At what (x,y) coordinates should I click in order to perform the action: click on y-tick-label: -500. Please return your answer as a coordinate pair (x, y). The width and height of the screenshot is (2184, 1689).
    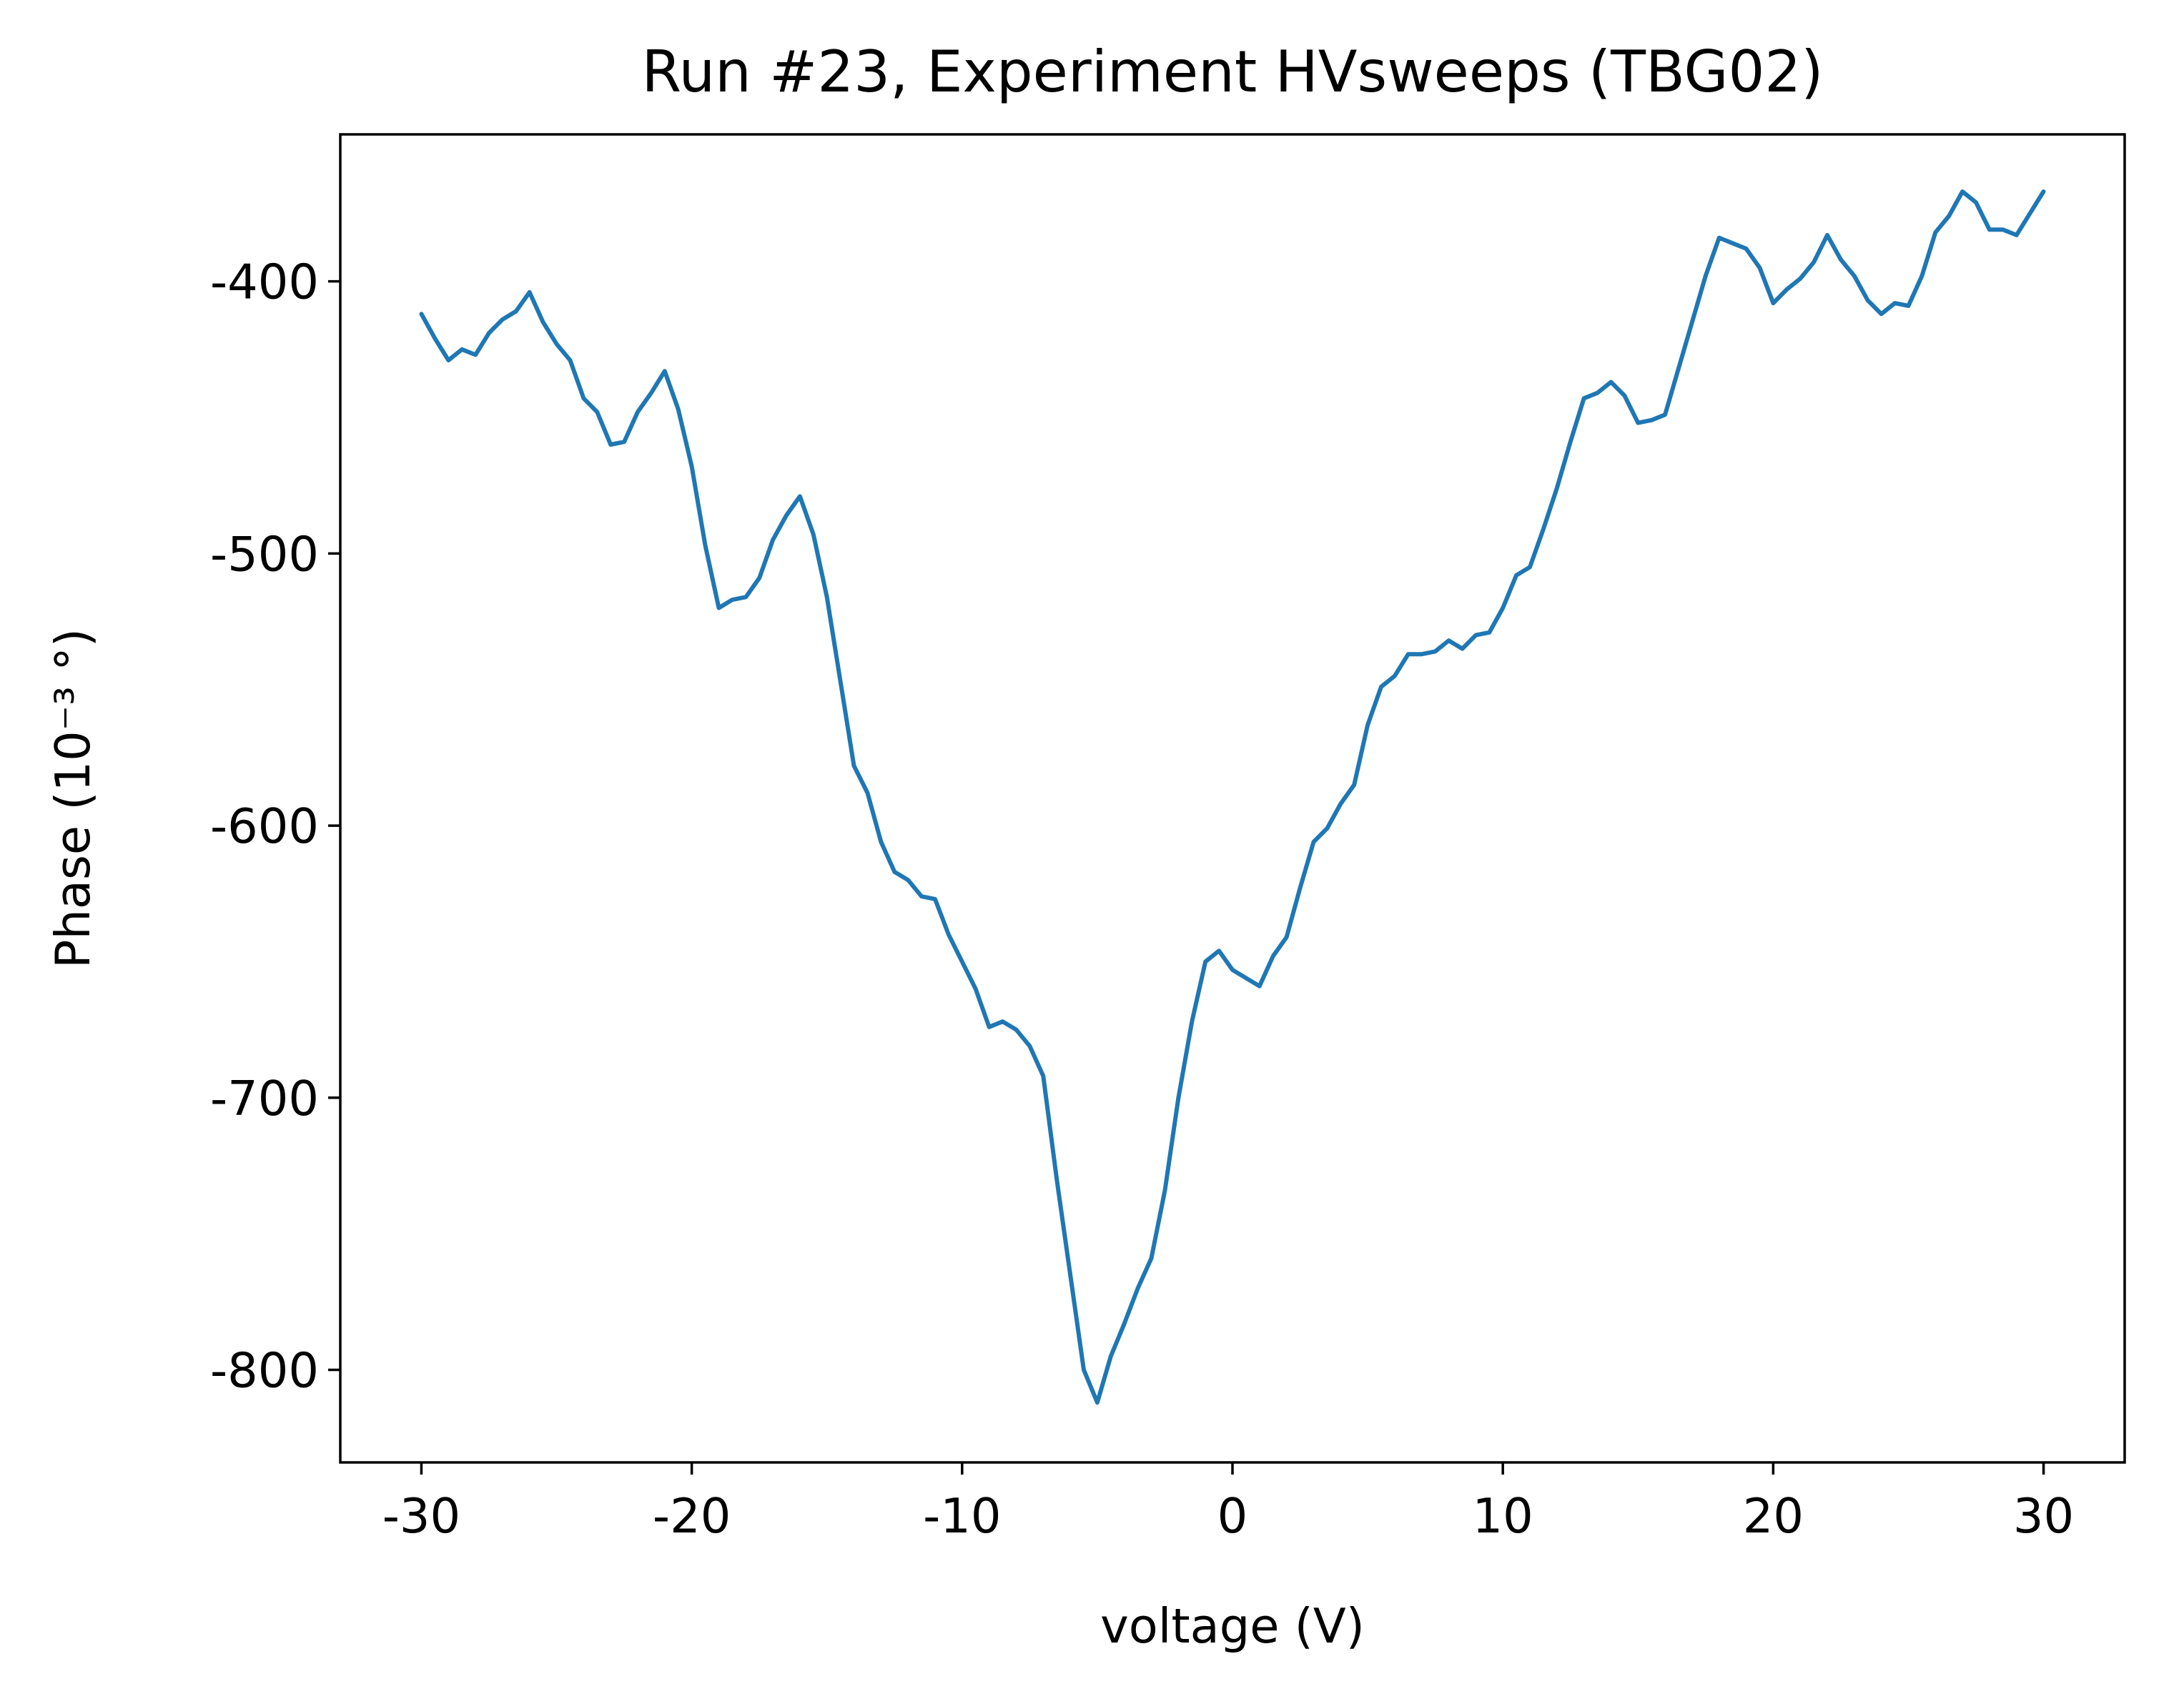
    Looking at the image, I should click on (264, 554).